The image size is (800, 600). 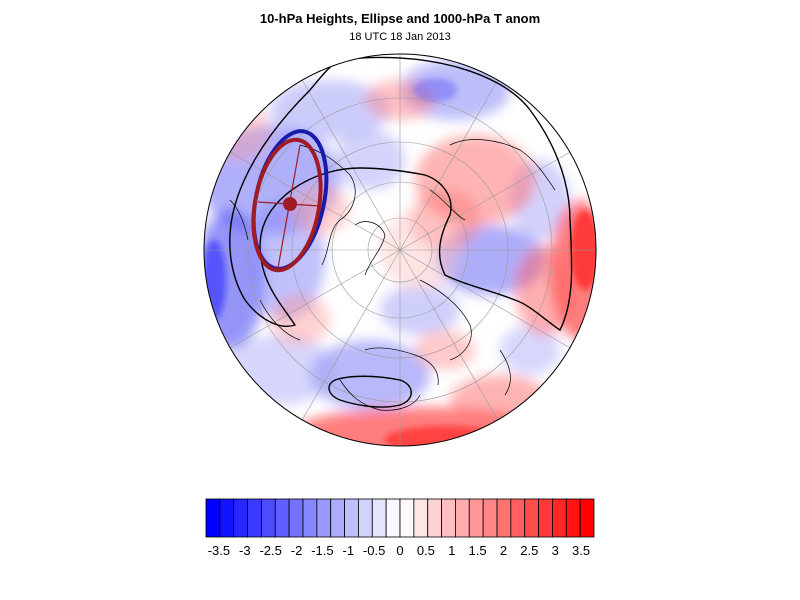 I want to click on colorbar-tick-label: 0, so click(x=400, y=550).